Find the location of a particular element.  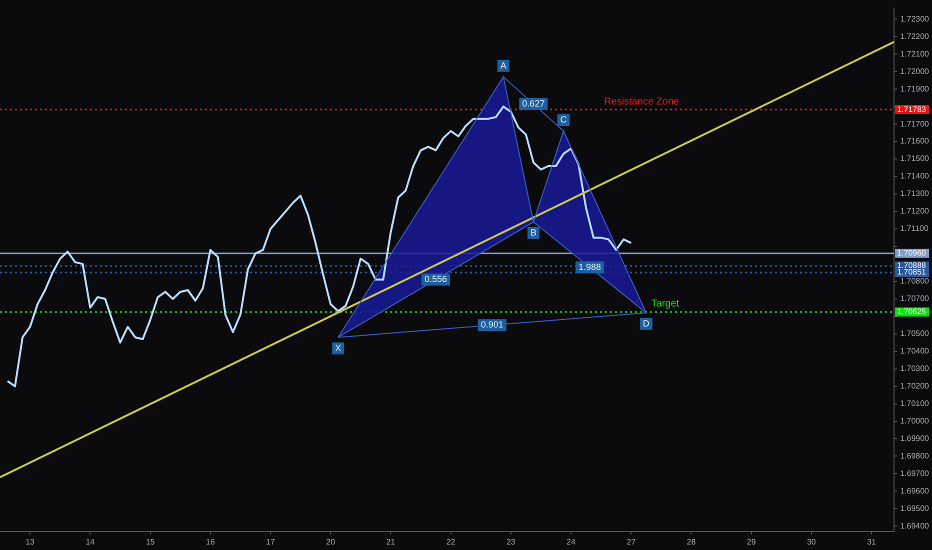

x-tick-label: 16 is located at coordinates (211, 541).